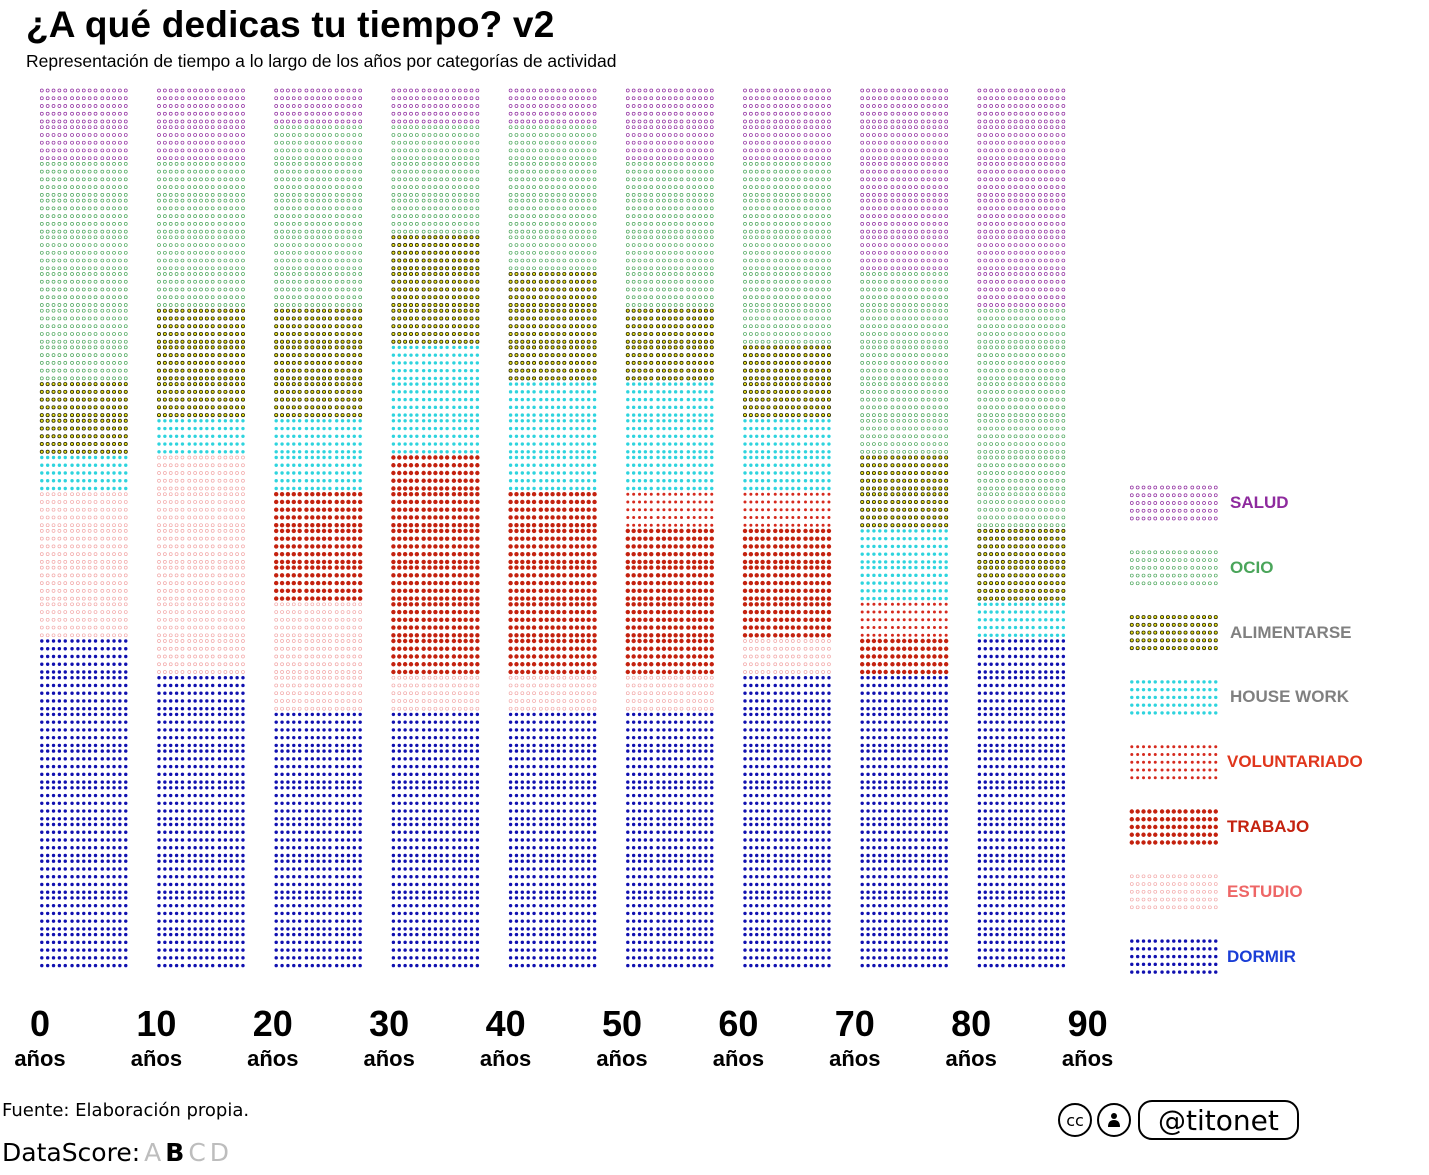  Describe the element at coordinates (156, 1023) in the screenshot. I see `tick-number: 10` at that location.